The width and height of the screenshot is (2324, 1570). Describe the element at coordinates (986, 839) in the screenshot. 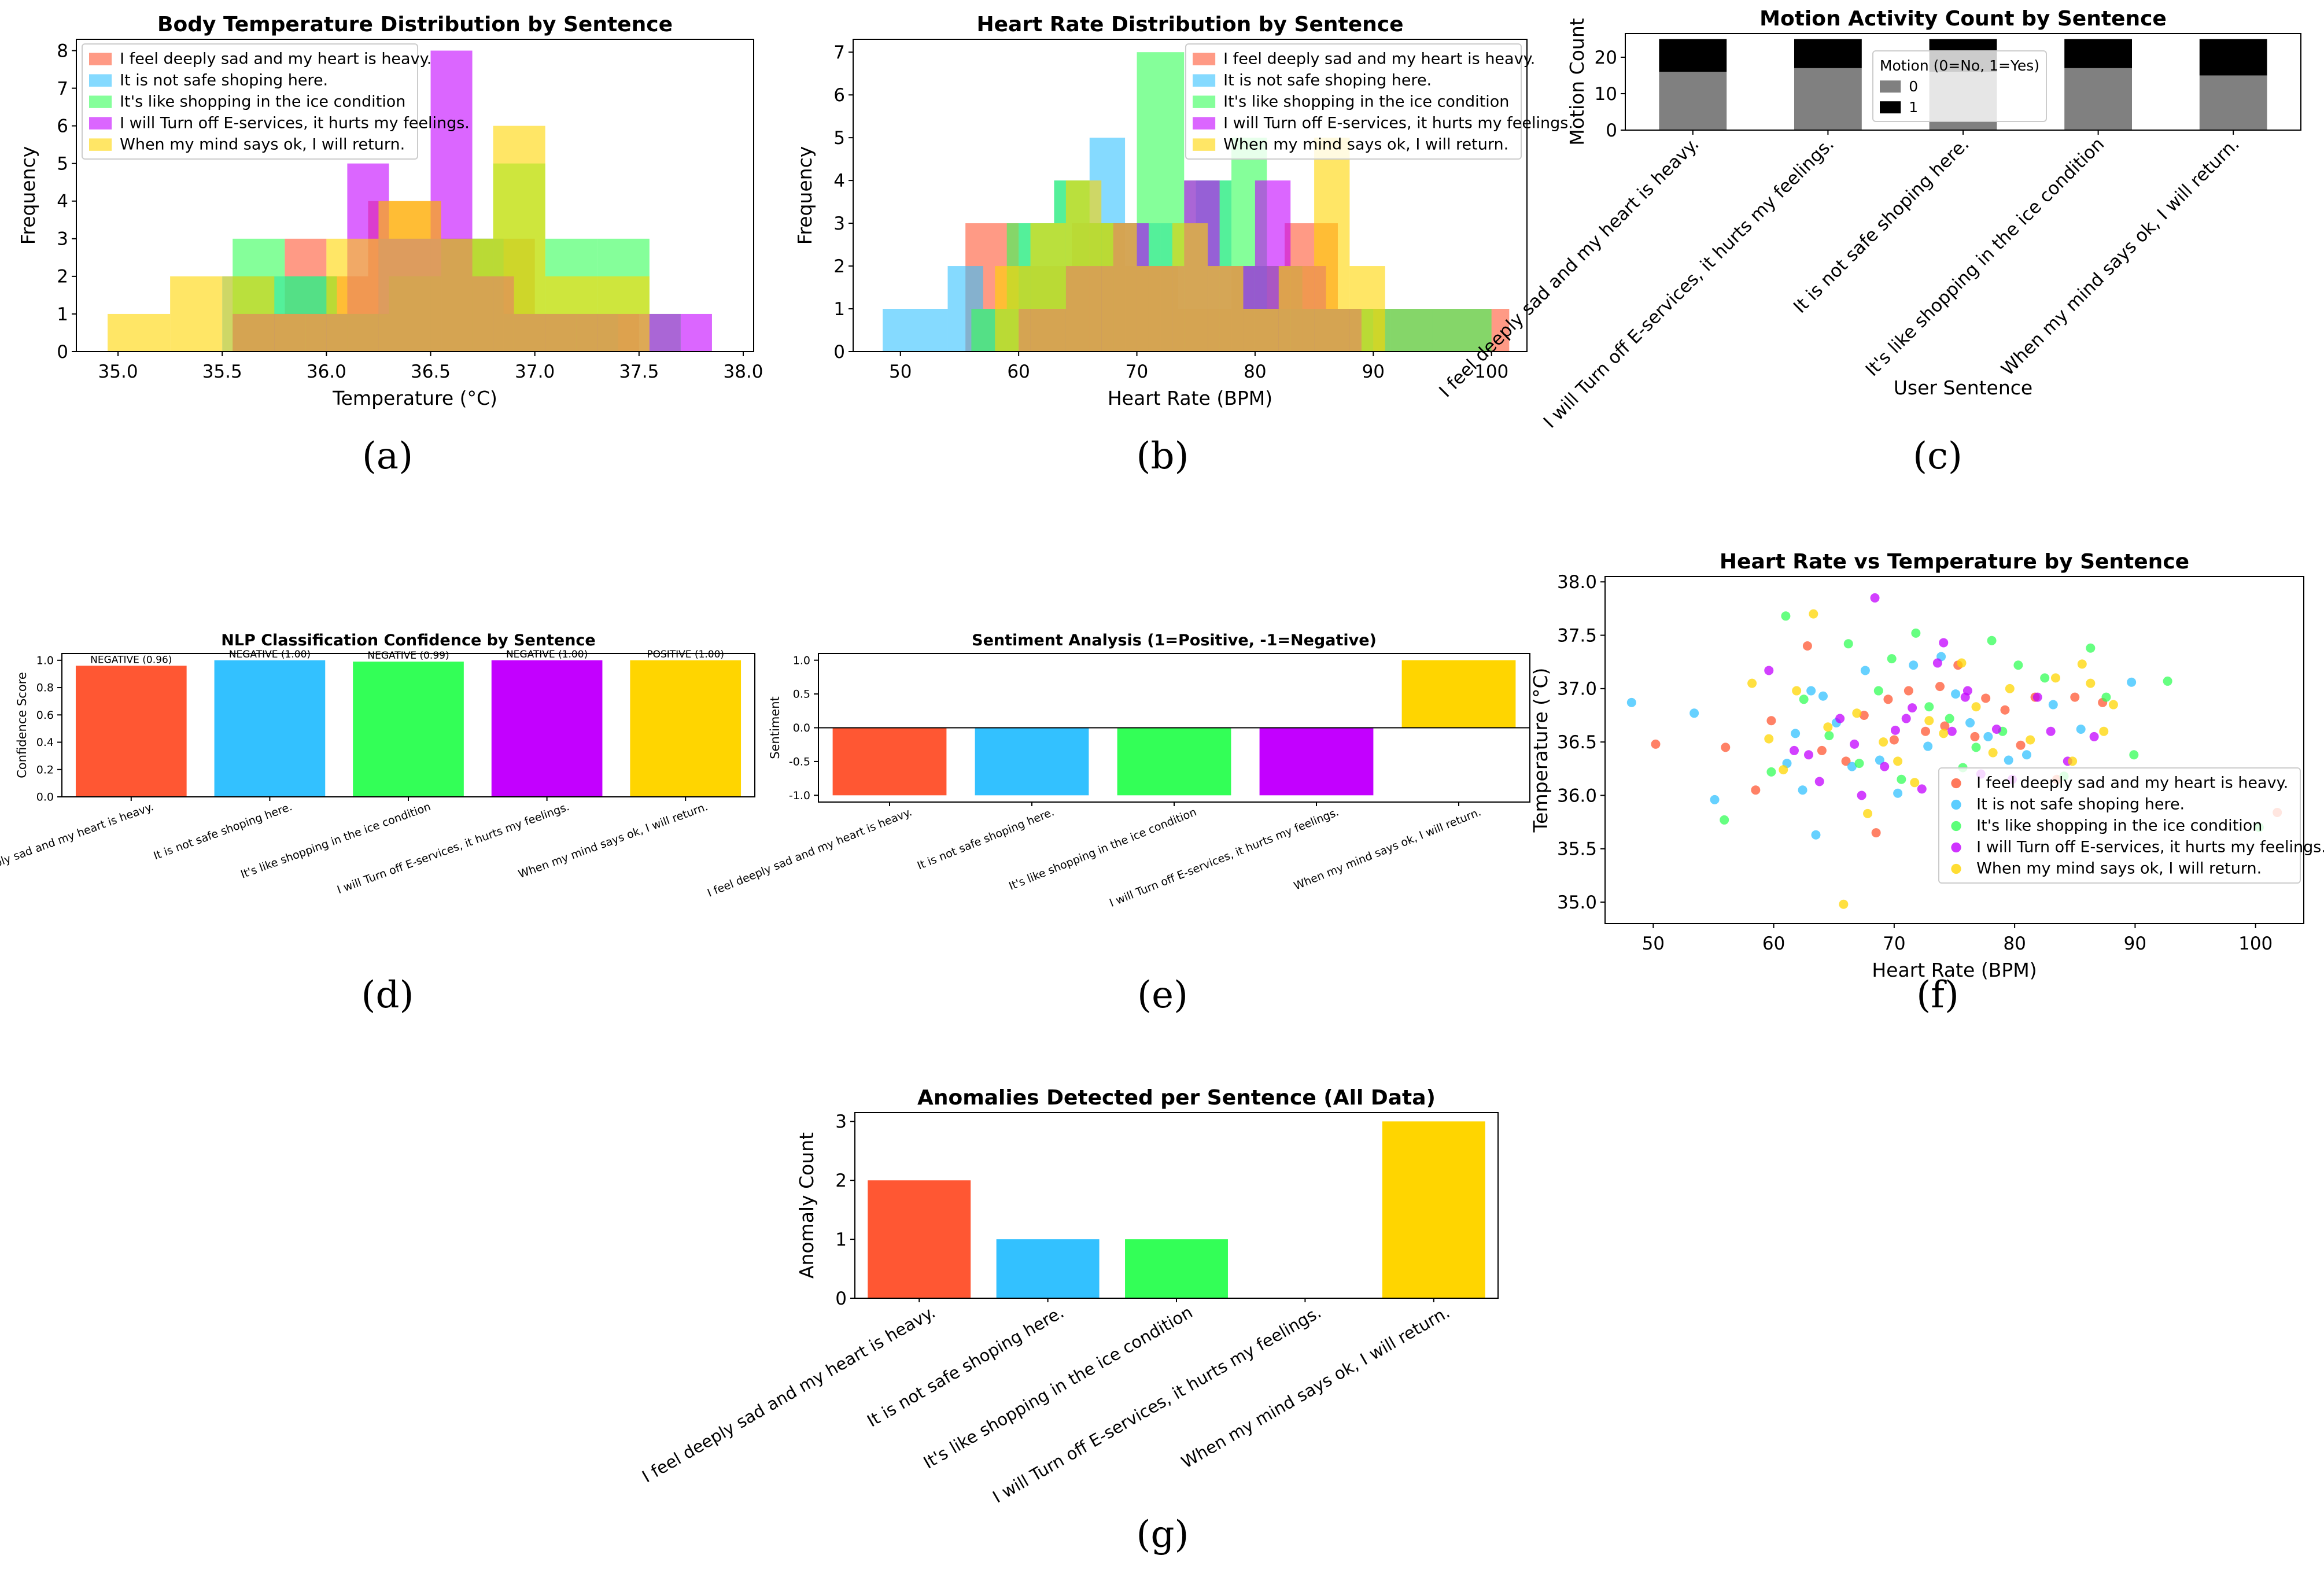

I see `x-tick-label: It is not safe shoping here.` at that location.